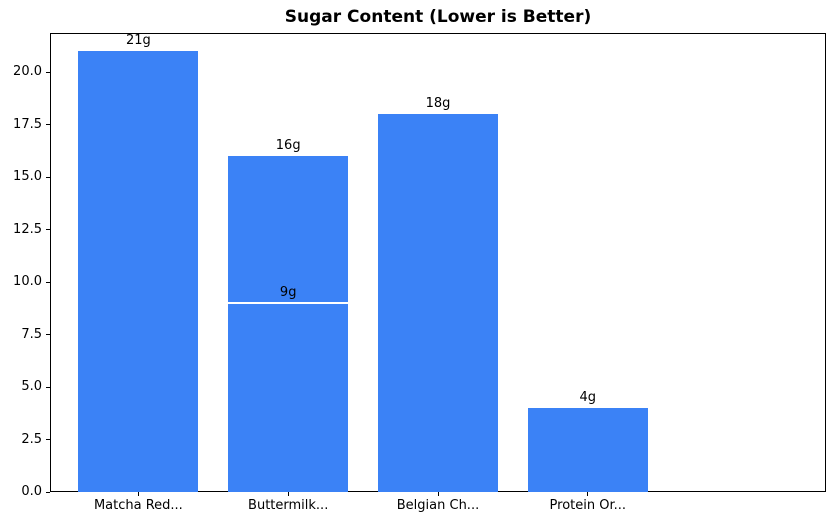  Describe the element at coordinates (31, 334) in the screenshot. I see `y-tick-label: 7.5` at that location.